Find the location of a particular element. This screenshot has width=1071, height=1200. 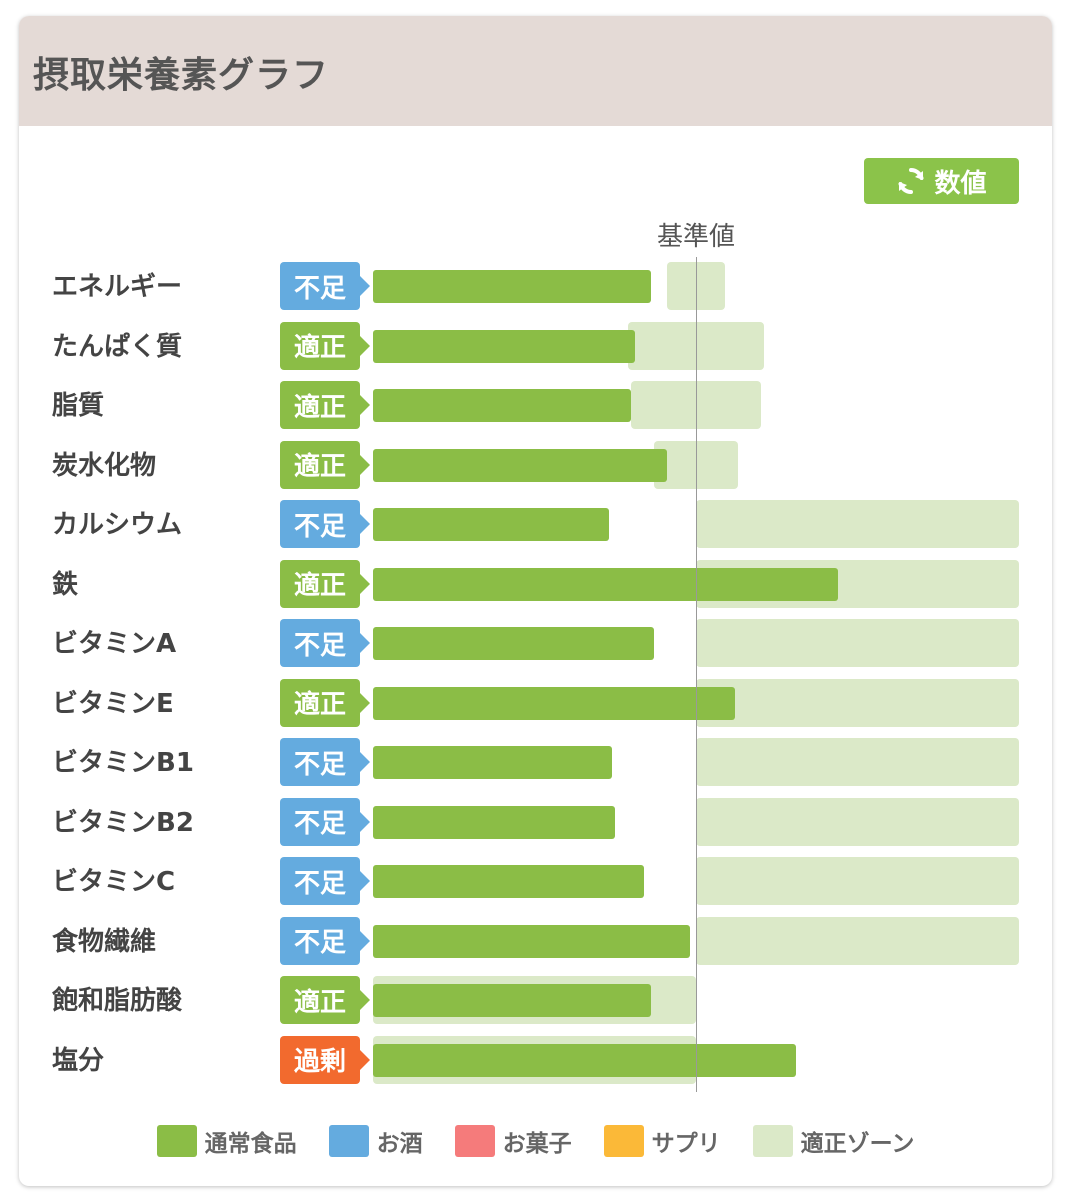

card-title: 摂取栄養素グラフ is located at coordinates (181, 75).